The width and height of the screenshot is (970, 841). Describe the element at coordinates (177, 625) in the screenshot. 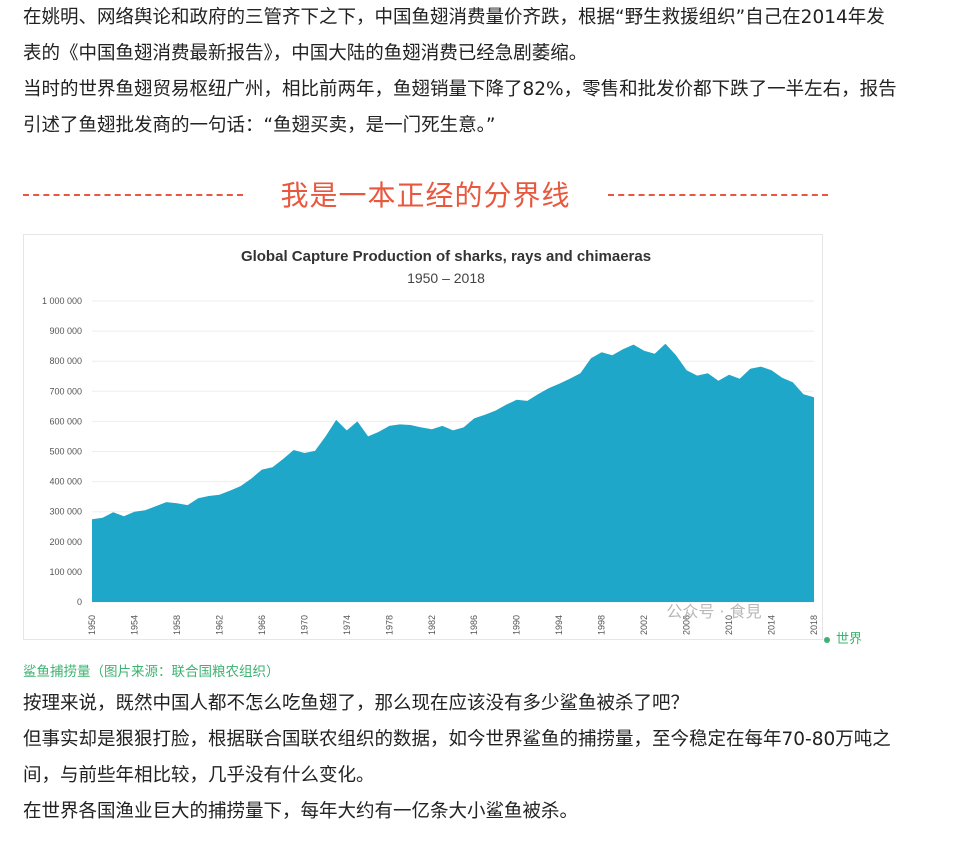

I see `x-tick-label: 1958` at that location.